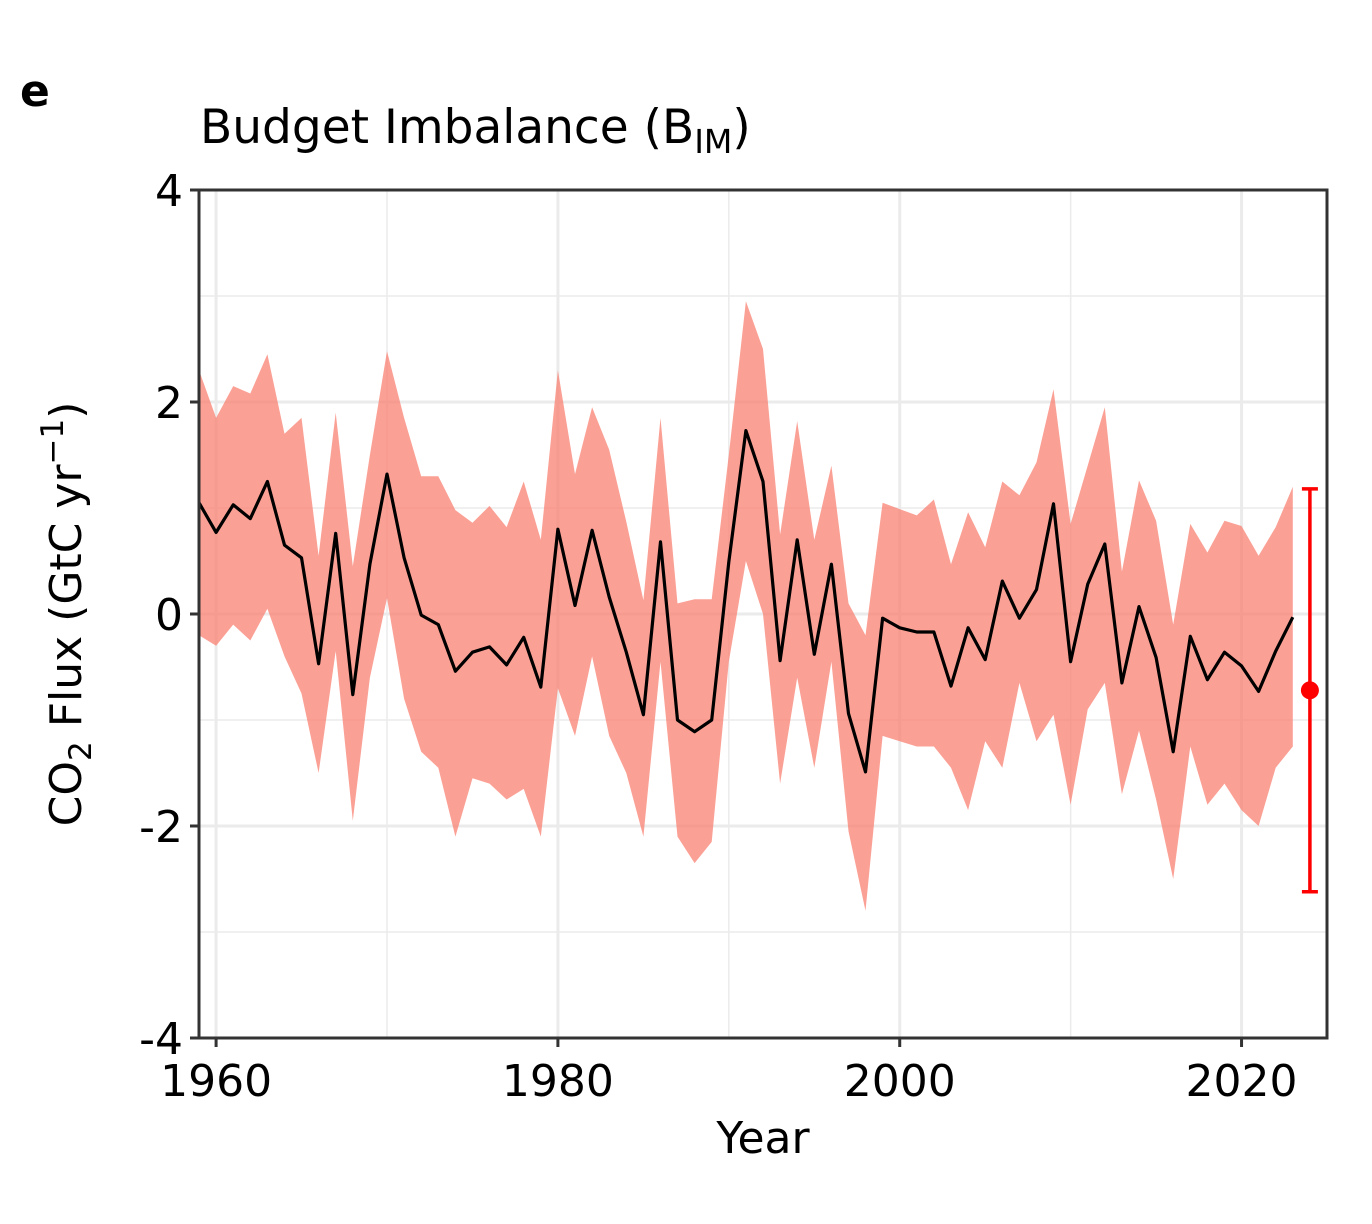 The image size is (1372, 1224). Describe the element at coordinates (35, 91) in the screenshot. I see `panel-label: e` at that location.